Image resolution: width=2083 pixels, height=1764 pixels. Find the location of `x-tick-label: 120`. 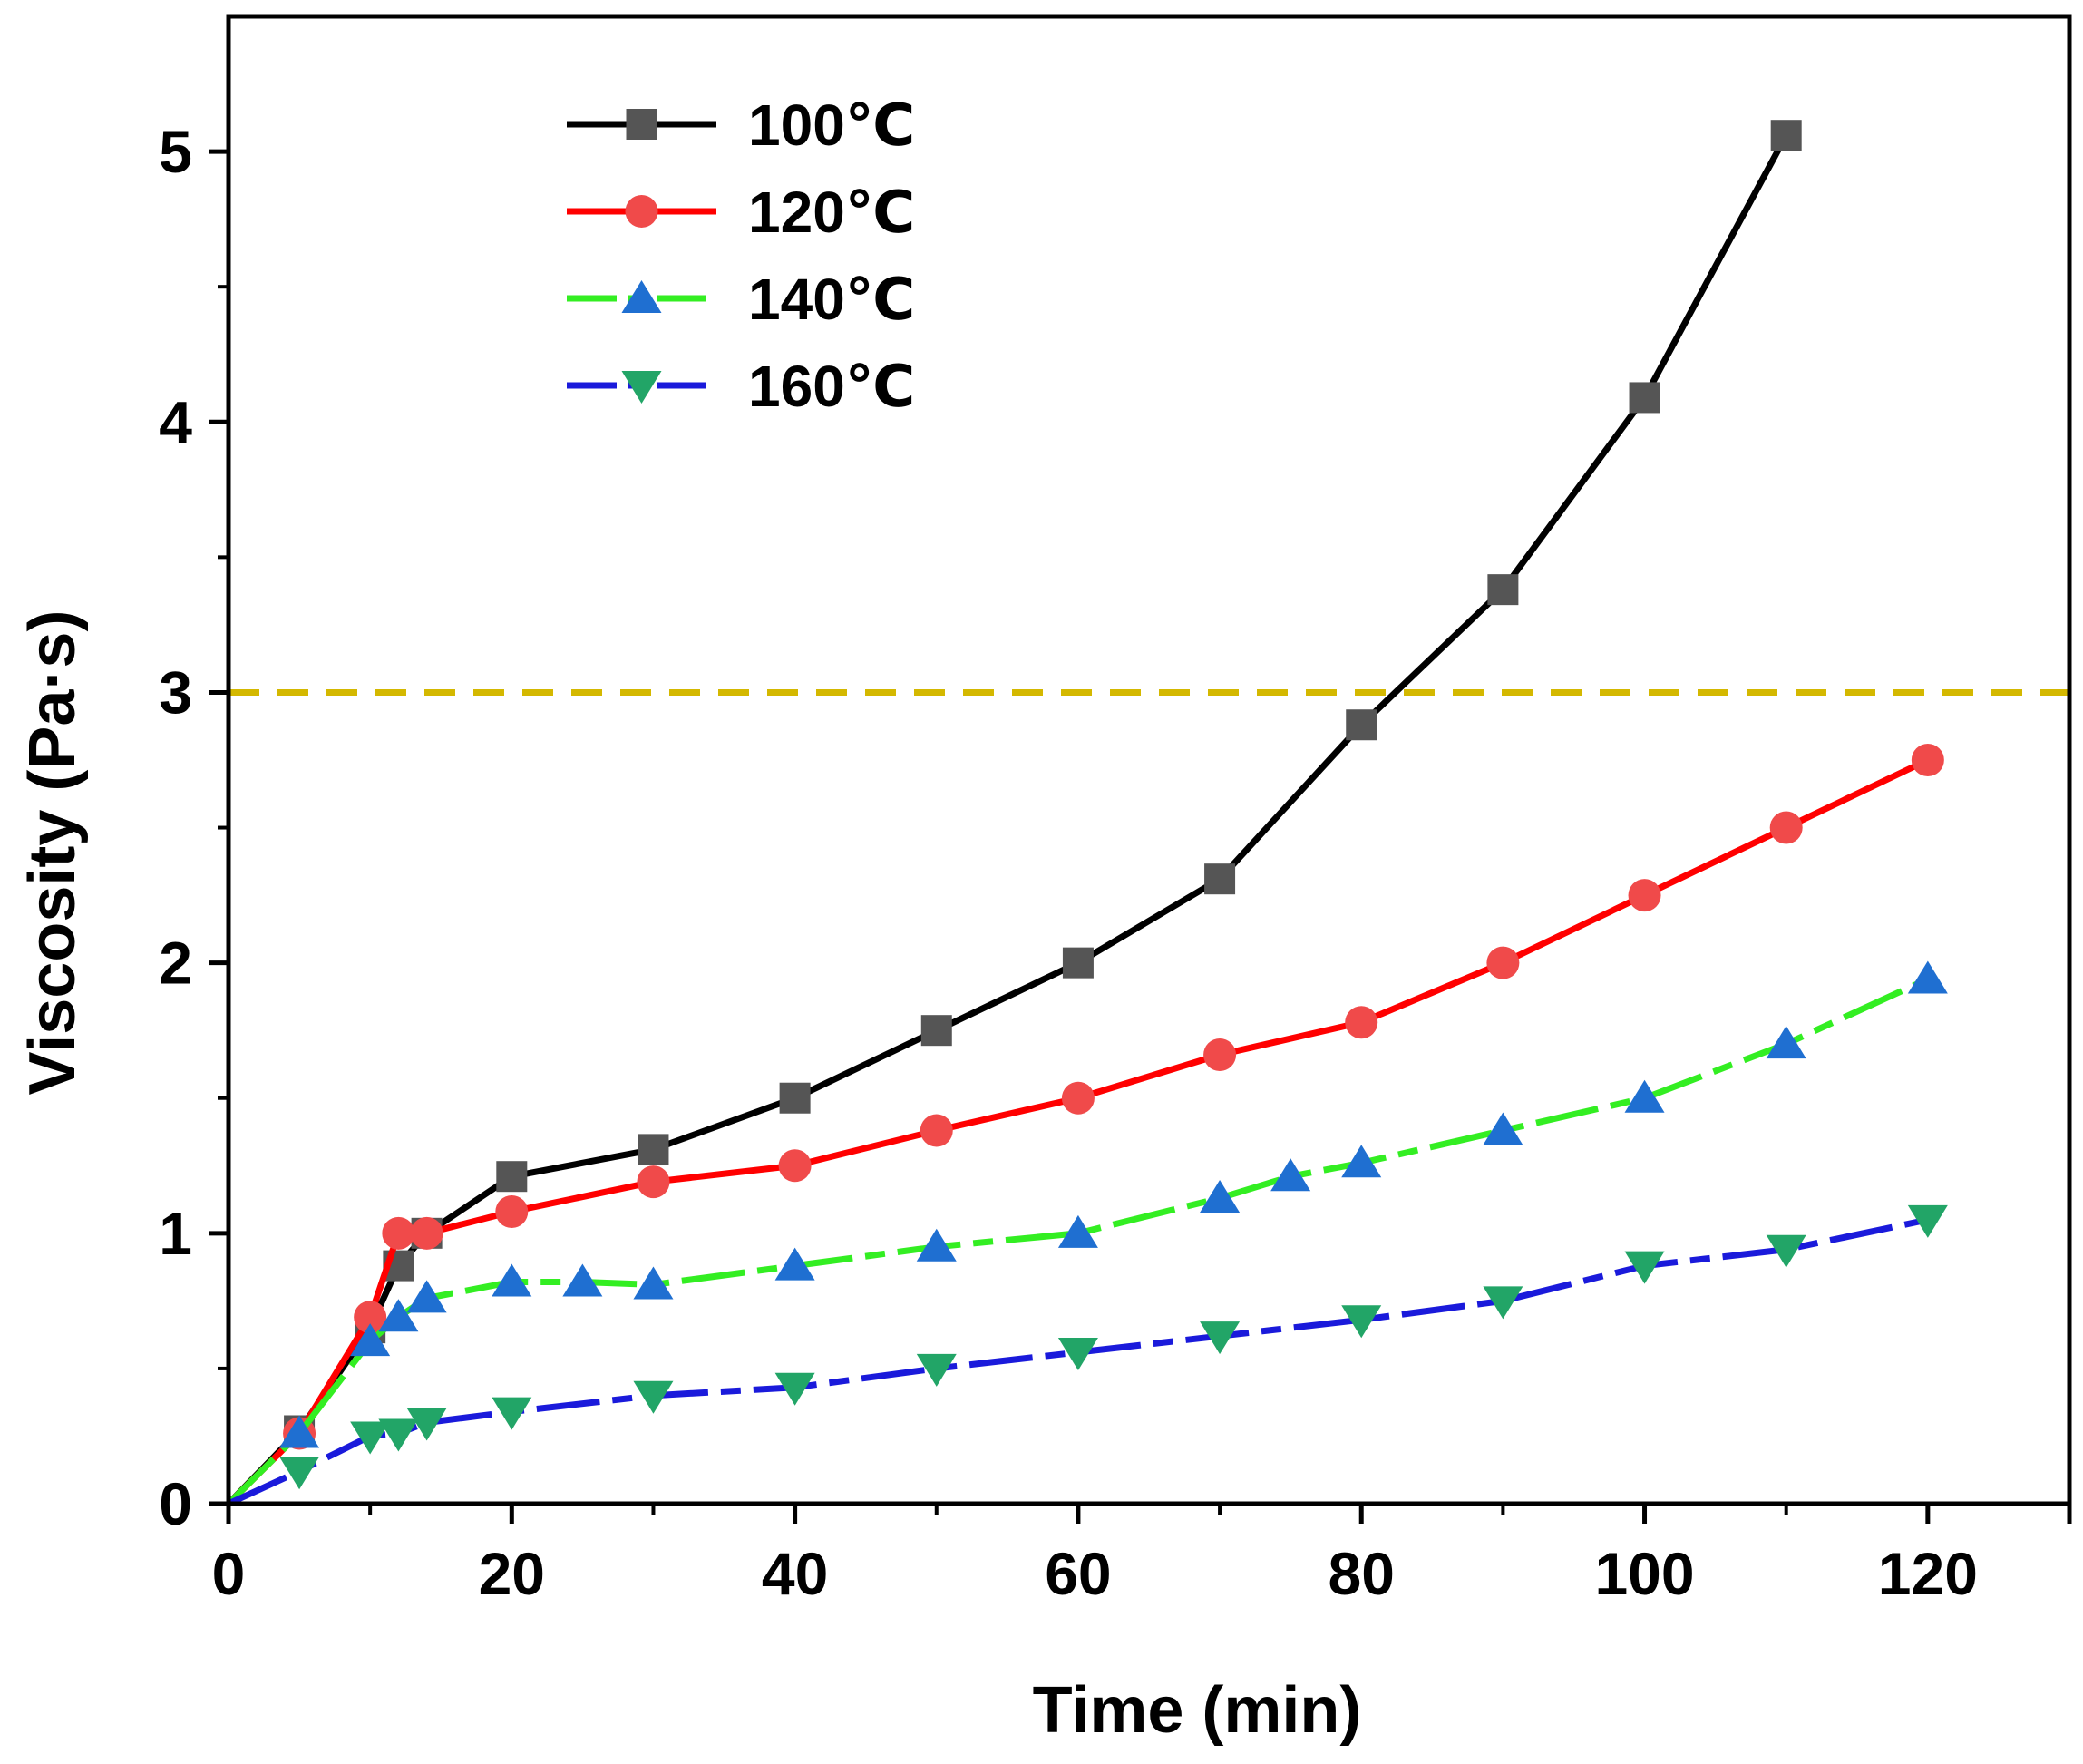

x-tick-label: 120 is located at coordinates (1928, 1573).